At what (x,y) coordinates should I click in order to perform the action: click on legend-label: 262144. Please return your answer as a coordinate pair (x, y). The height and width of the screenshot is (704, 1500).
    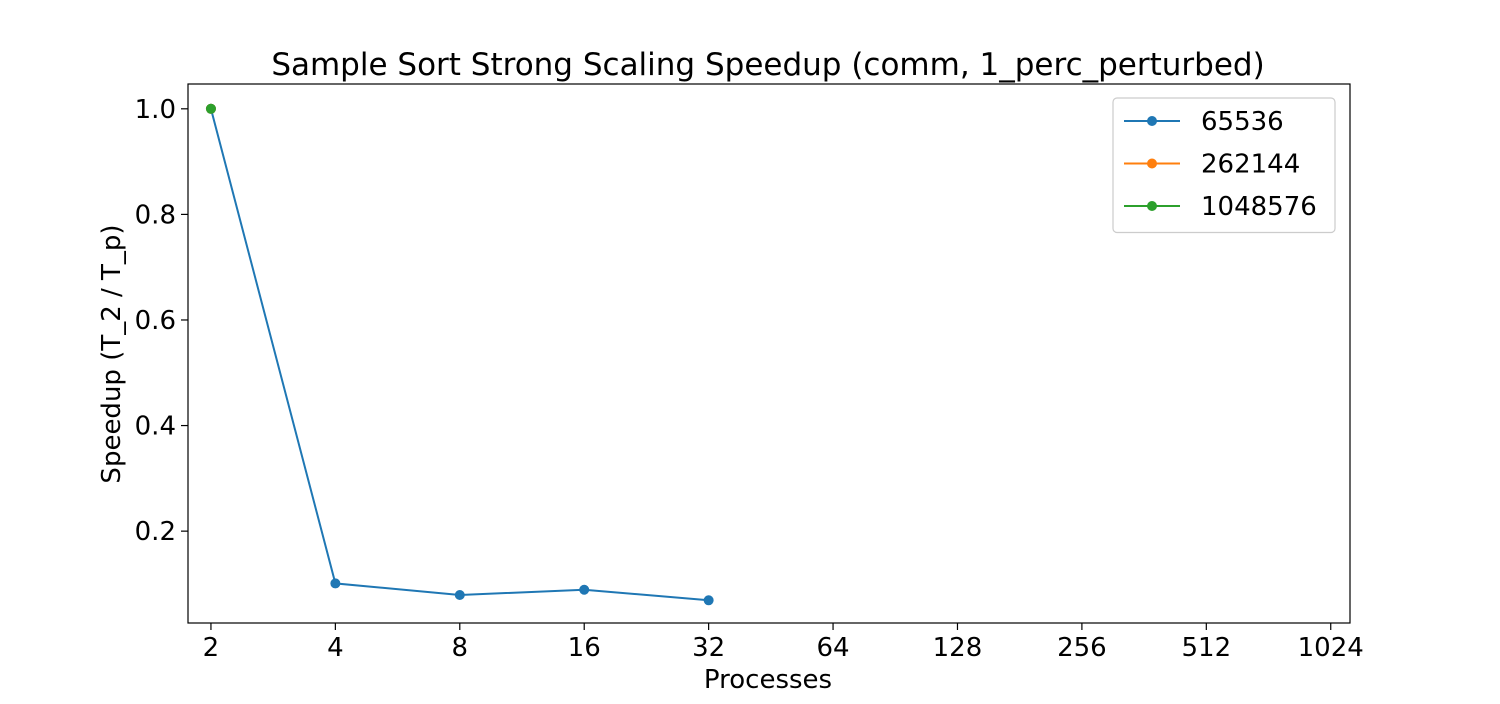
    Looking at the image, I should click on (1250, 165).